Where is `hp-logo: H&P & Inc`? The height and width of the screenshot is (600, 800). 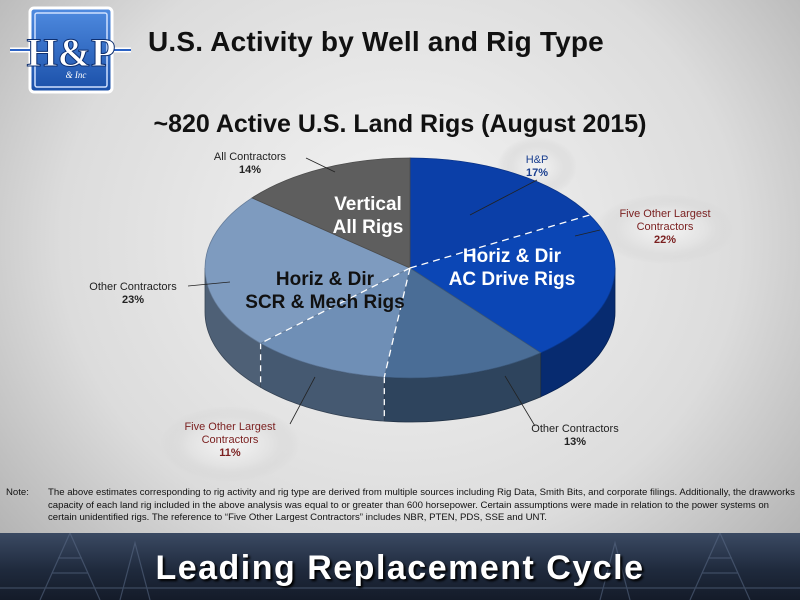
hp-logo: H&P & Inc is located at coordinates (70, 50).